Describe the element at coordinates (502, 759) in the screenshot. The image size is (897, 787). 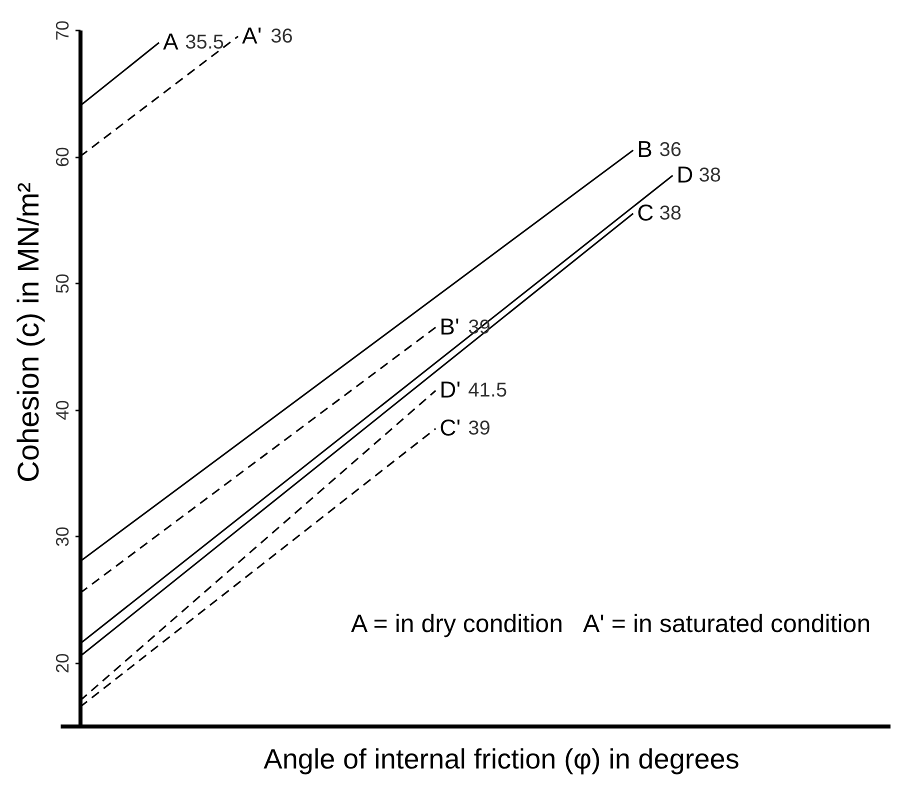
I see `x-axis-title: Angle of internal friction (φ) in degrees` at that location.